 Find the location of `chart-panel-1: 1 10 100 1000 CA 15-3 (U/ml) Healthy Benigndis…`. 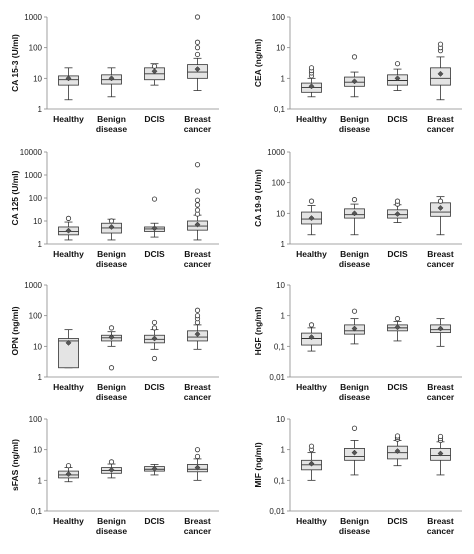

chart-panel-1: 1 10 100 1000 CA 15-3 (U/ml) Healthy Benigndis… is located at coordinates (114, 73).